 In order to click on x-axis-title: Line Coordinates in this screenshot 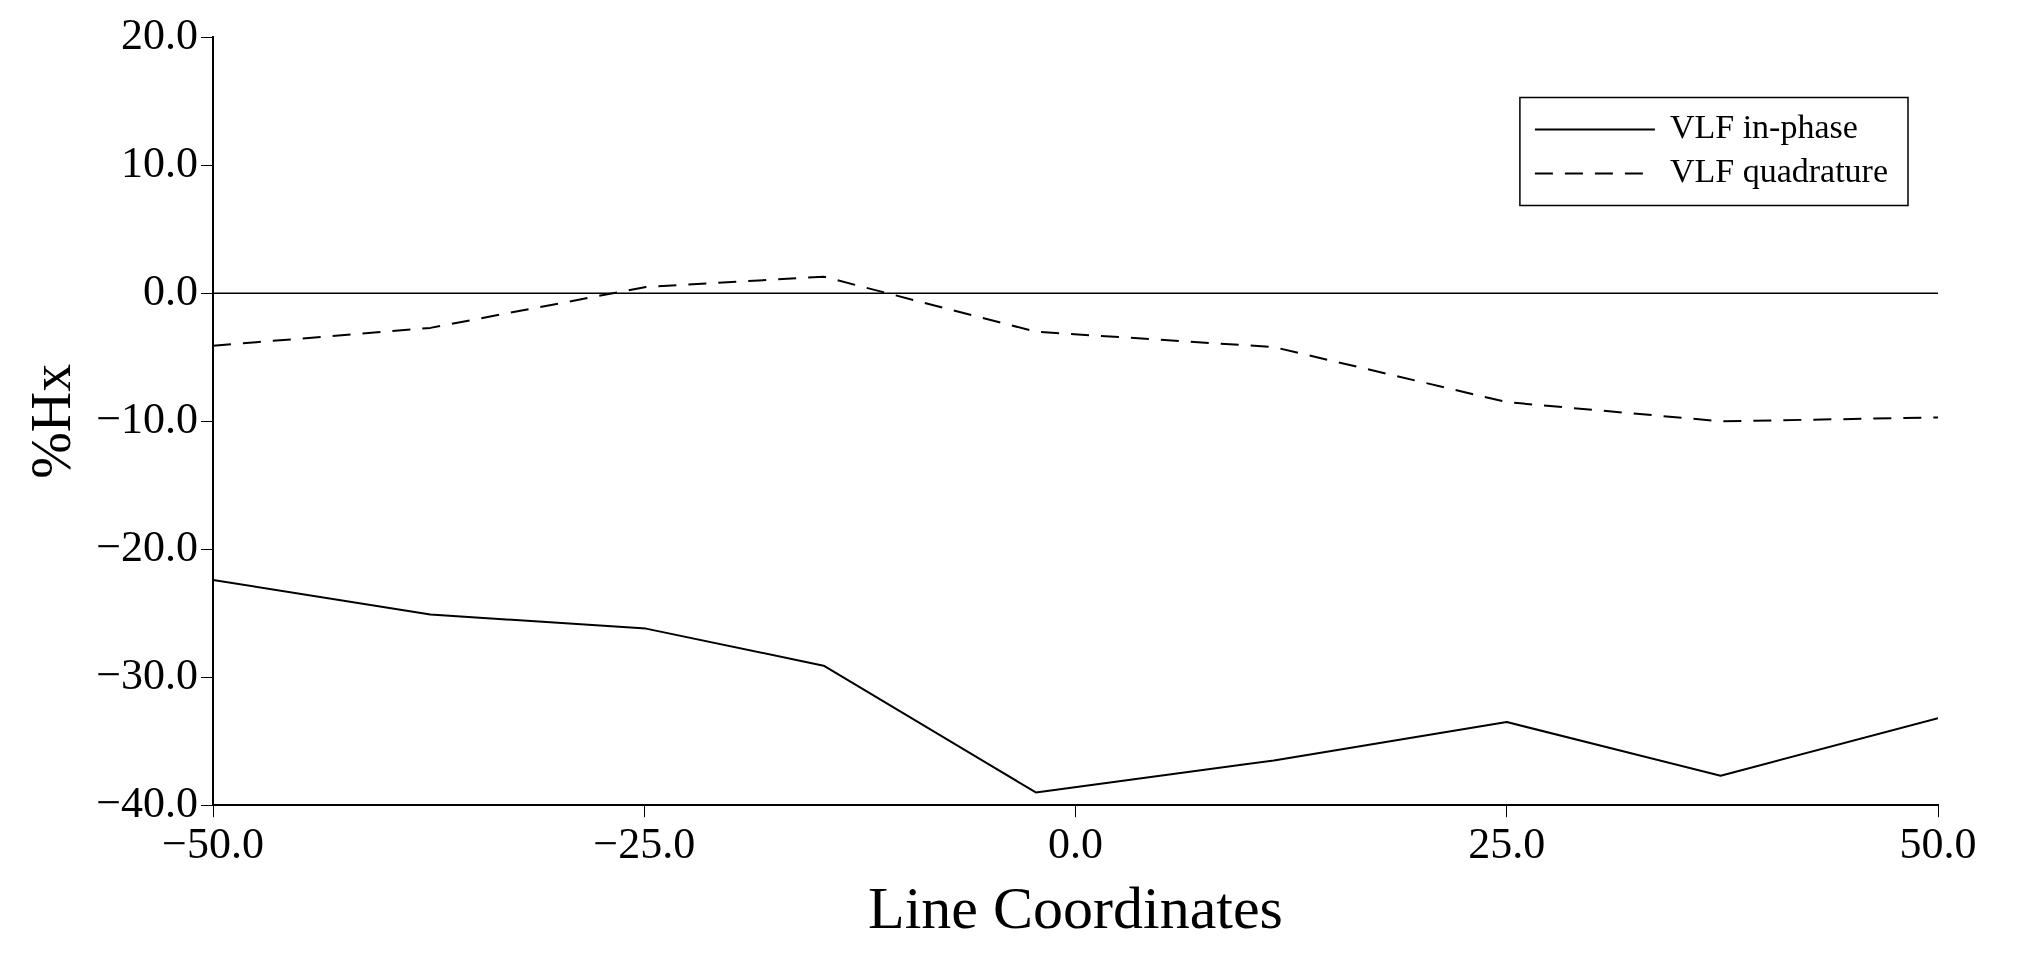, I will do `click(1075, 907)`.